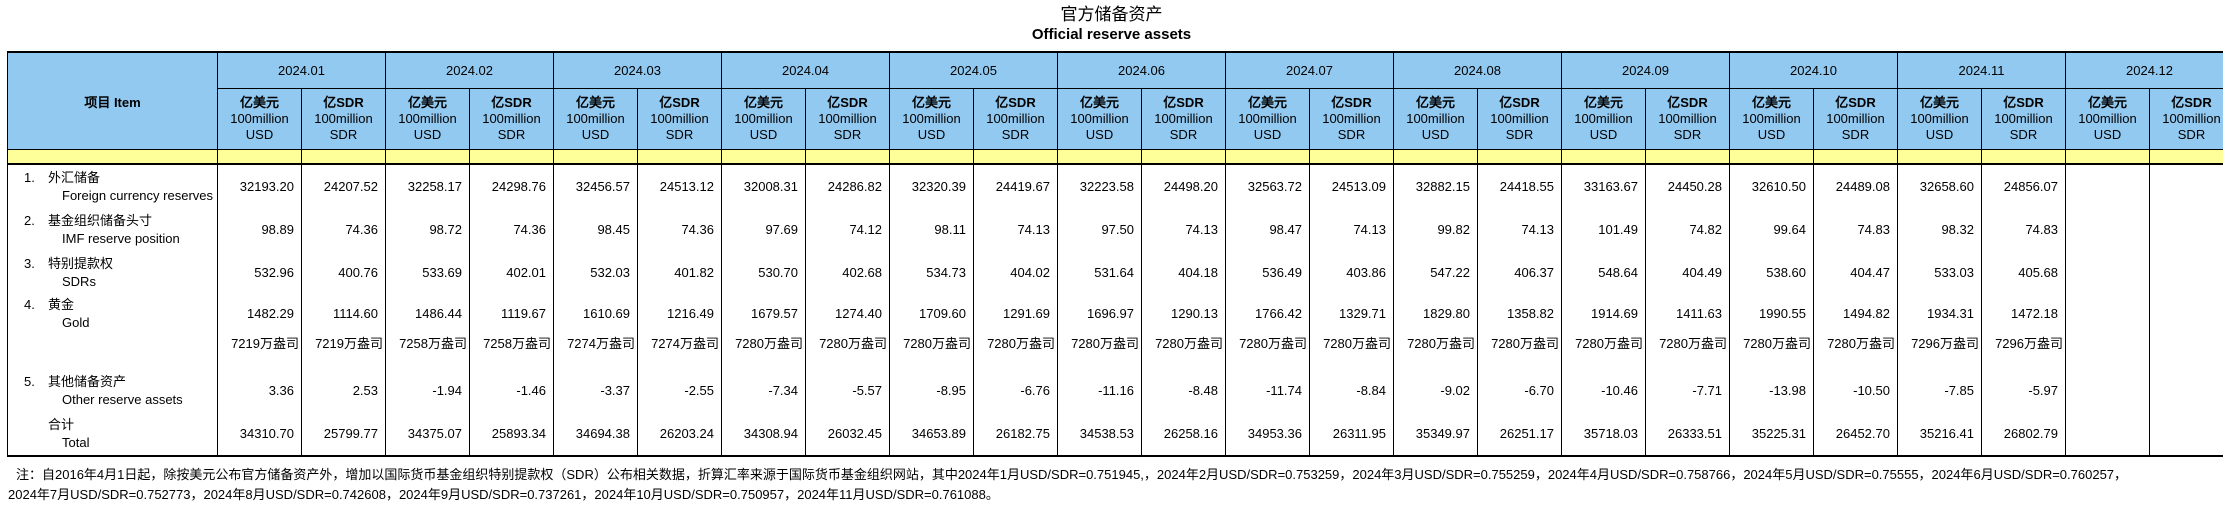 The width and height of the screenshot is (2223, 529). What do you see at coordinates (428, 229) in the screenshot?
I see `value-cell: 98.72` at bounding box center [428, 229].